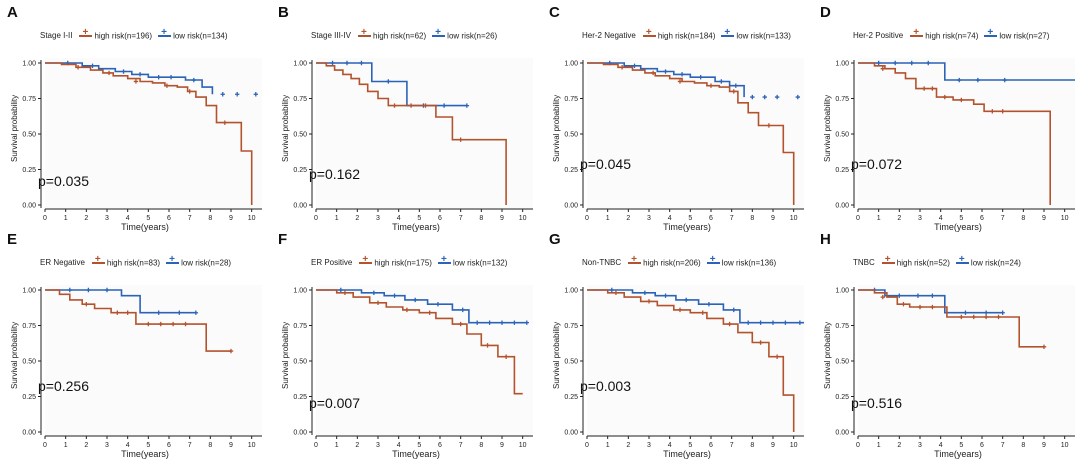 The height and width of the screenshot is (459, 1084). I want to click on x-tick-label: 1, so click(66, 218).